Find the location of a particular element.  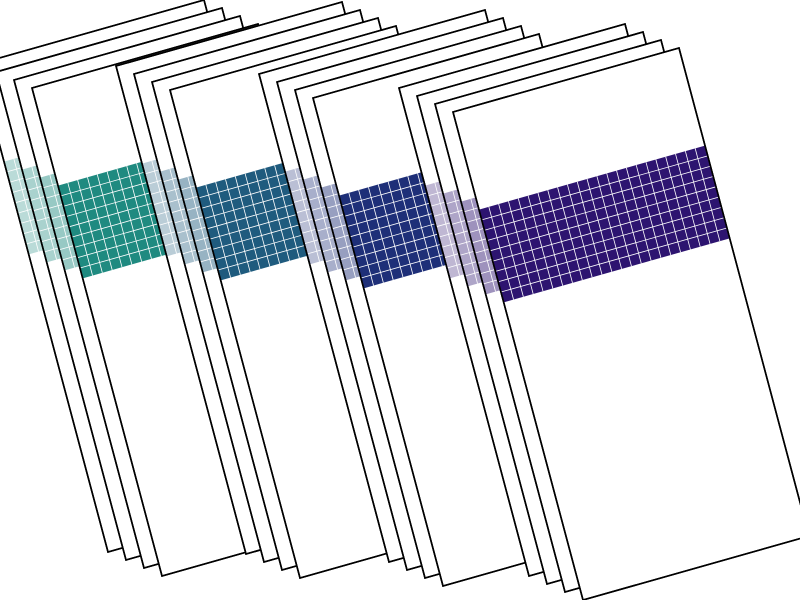

grid-band is located at coordinates (604, 224).